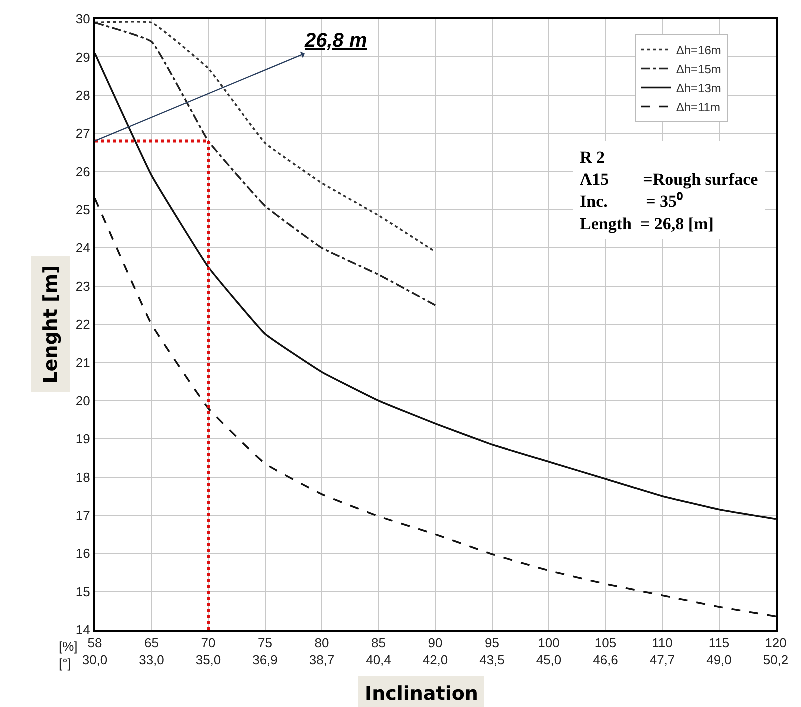 The width and height of the screenshot is (801, 707). I want to click on y-tick-label: 24, so click(83, 248).